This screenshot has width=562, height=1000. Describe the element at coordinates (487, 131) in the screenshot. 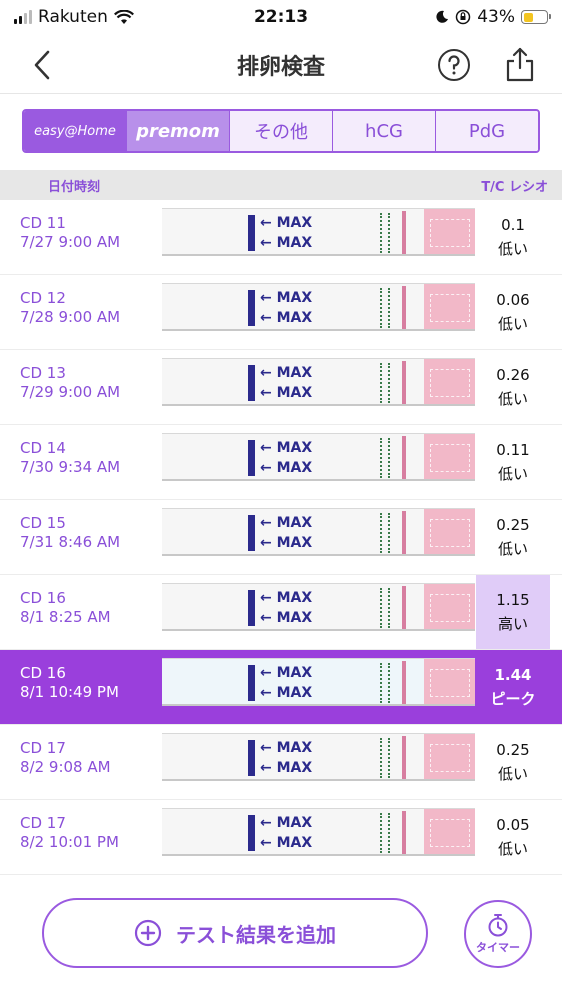

I see `tab-pdg: PdG` at that location.